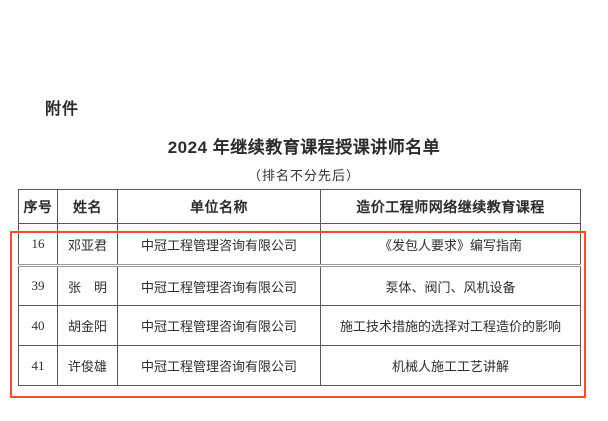 This screenshot has height=421, width=608. What do you see at coordinates (38, 245) in the screenshot?
I see `cell-no: 16` at bounding box center [38, 245].